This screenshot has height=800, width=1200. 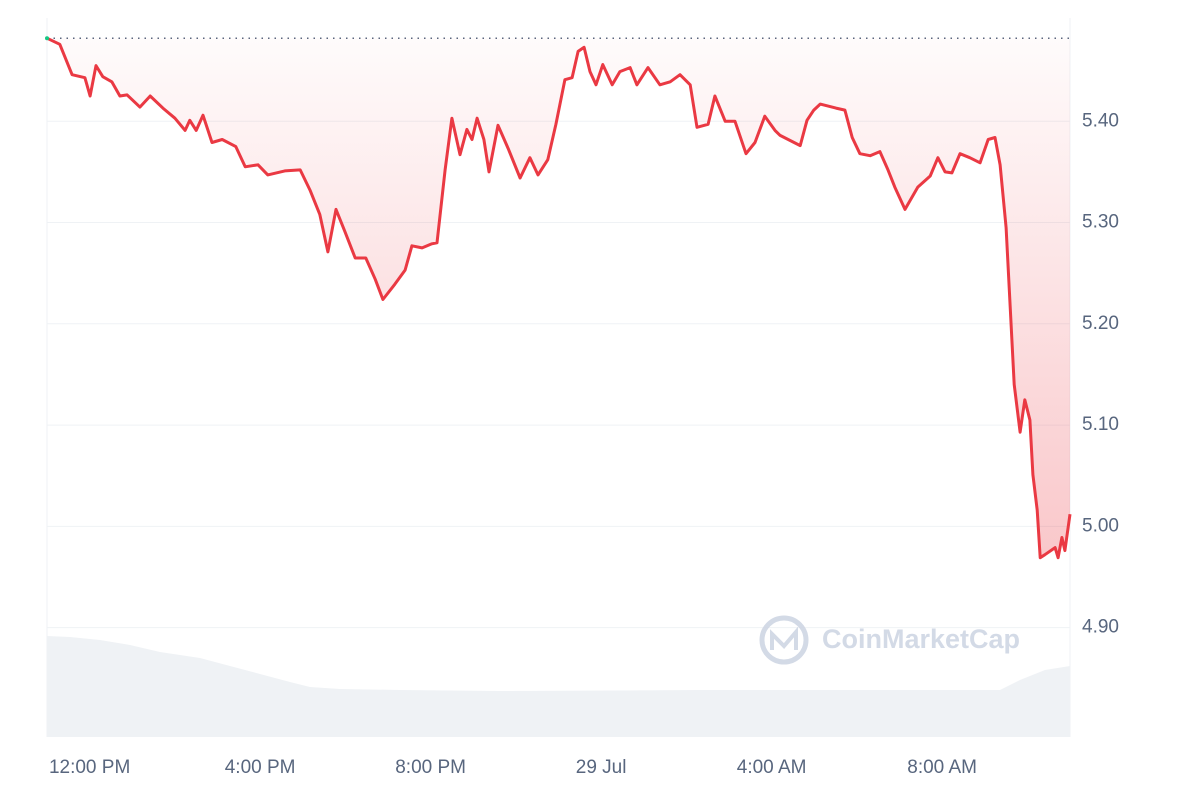 I want to click on x-tick-label: 4:00 AM, so click(x=772, y=767).